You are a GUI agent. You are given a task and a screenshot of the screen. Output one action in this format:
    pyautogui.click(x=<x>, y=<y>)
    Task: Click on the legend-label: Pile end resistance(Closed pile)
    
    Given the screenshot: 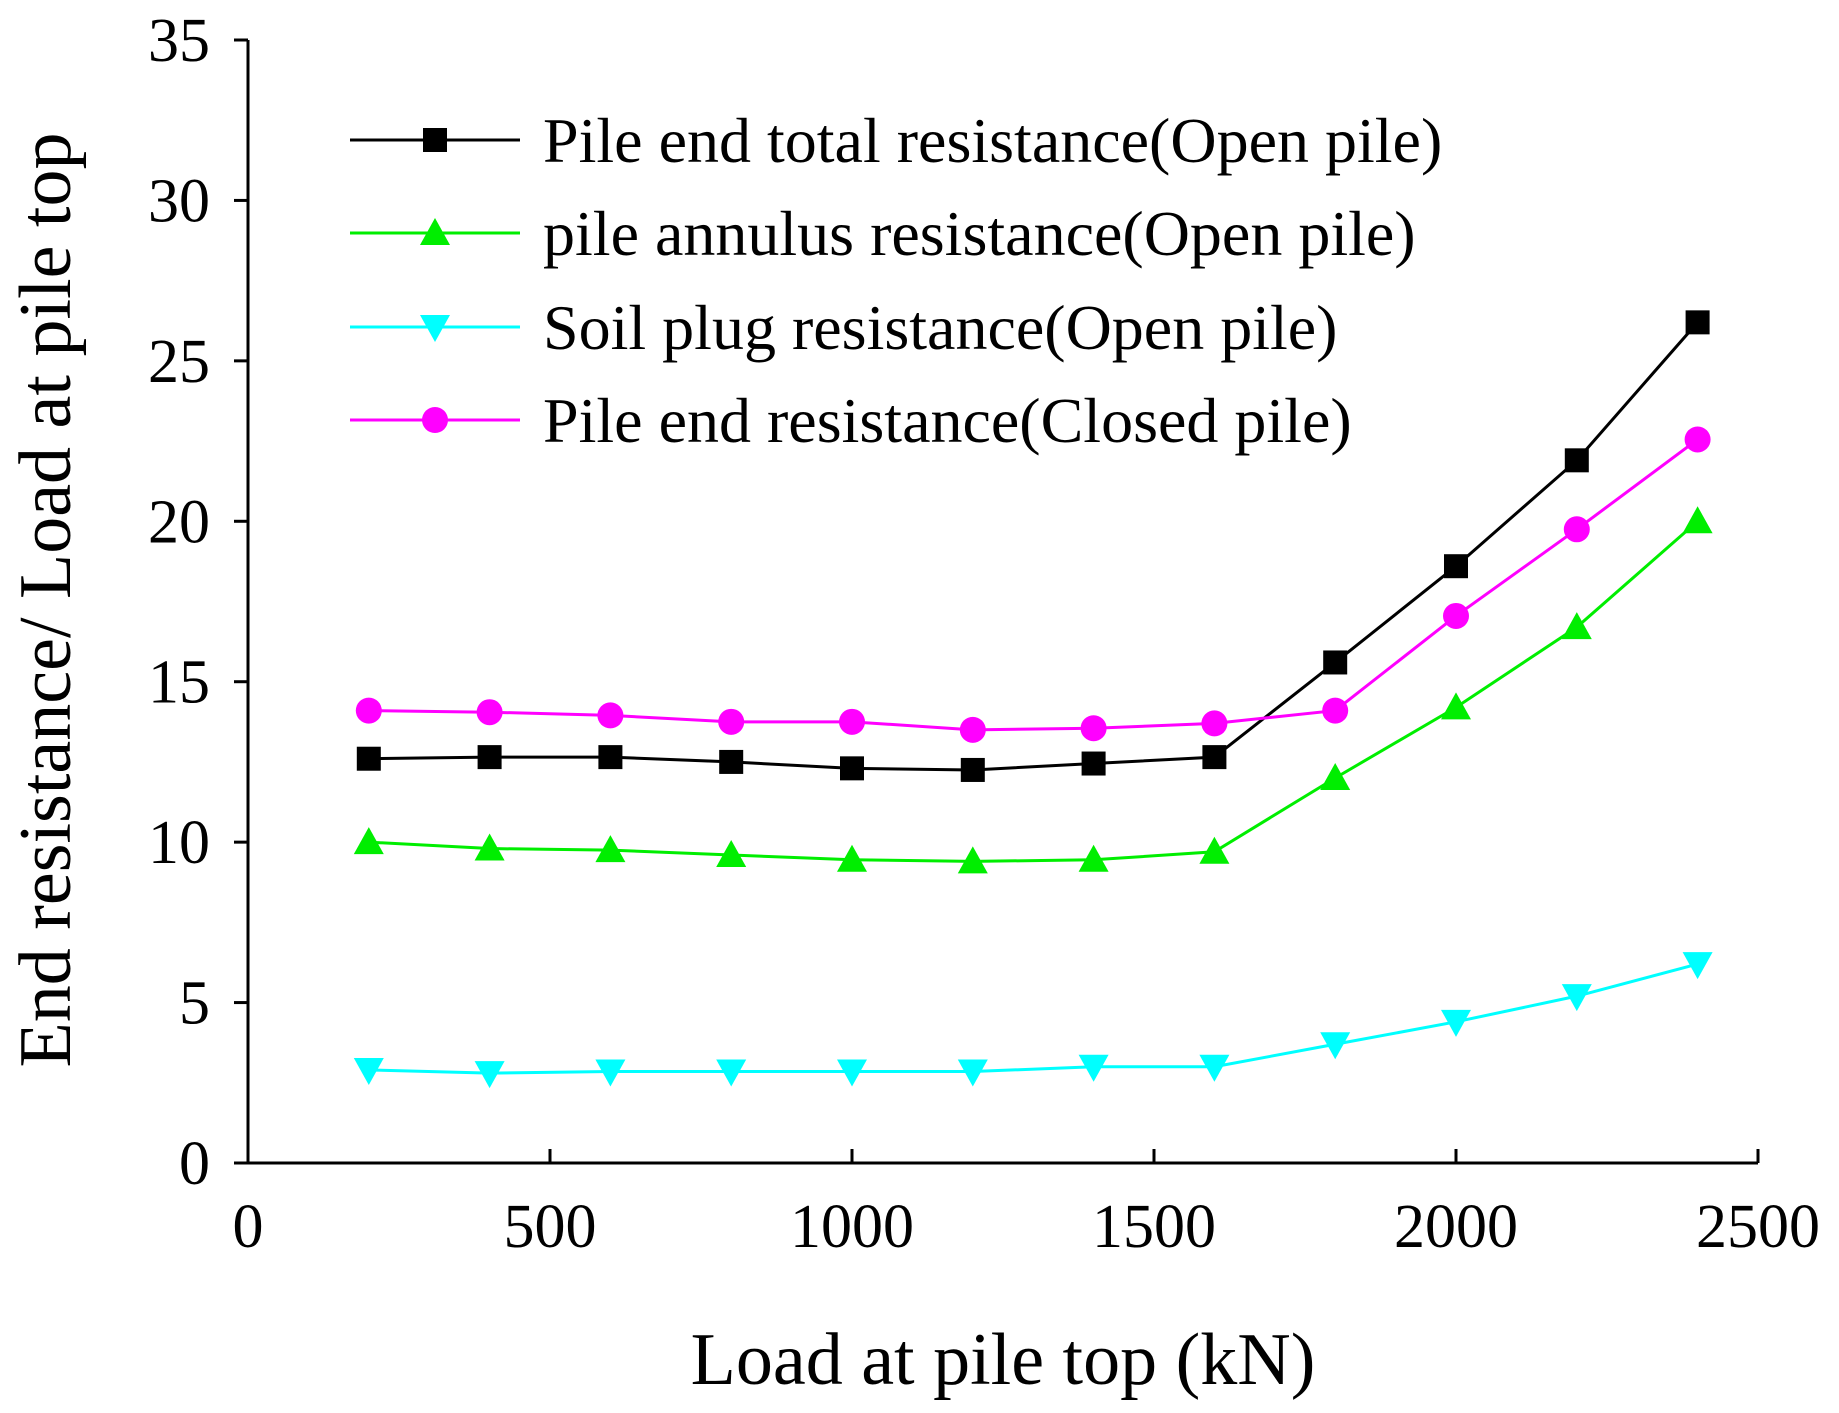 What is the action you would take?
    pyautogui.click(x=947, y=420)
    